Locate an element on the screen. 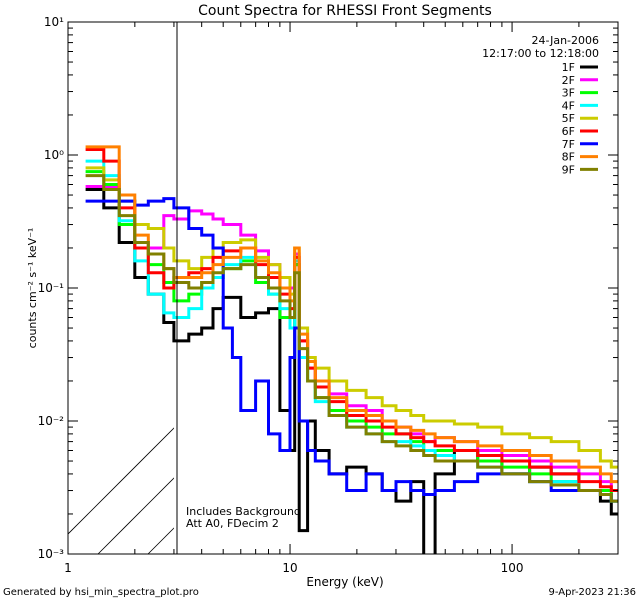 The width and height of the screenshot is (640, 600). background-note: Includes Background is located at coordinates (243, 511).